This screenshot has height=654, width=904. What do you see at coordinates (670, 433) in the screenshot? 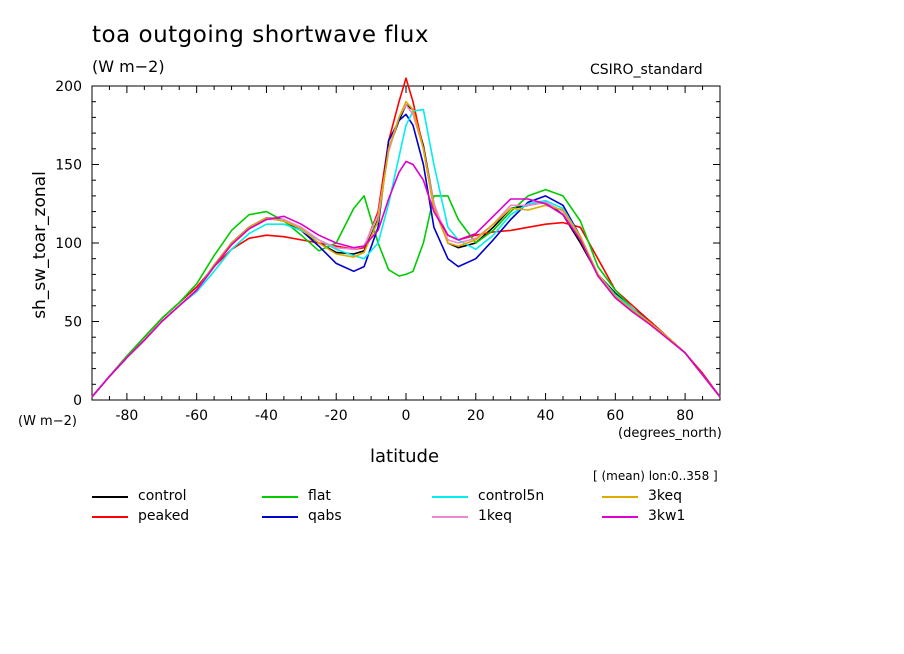
I see `x-units-label: (degrees_north)` at bounding box center [670, 433].